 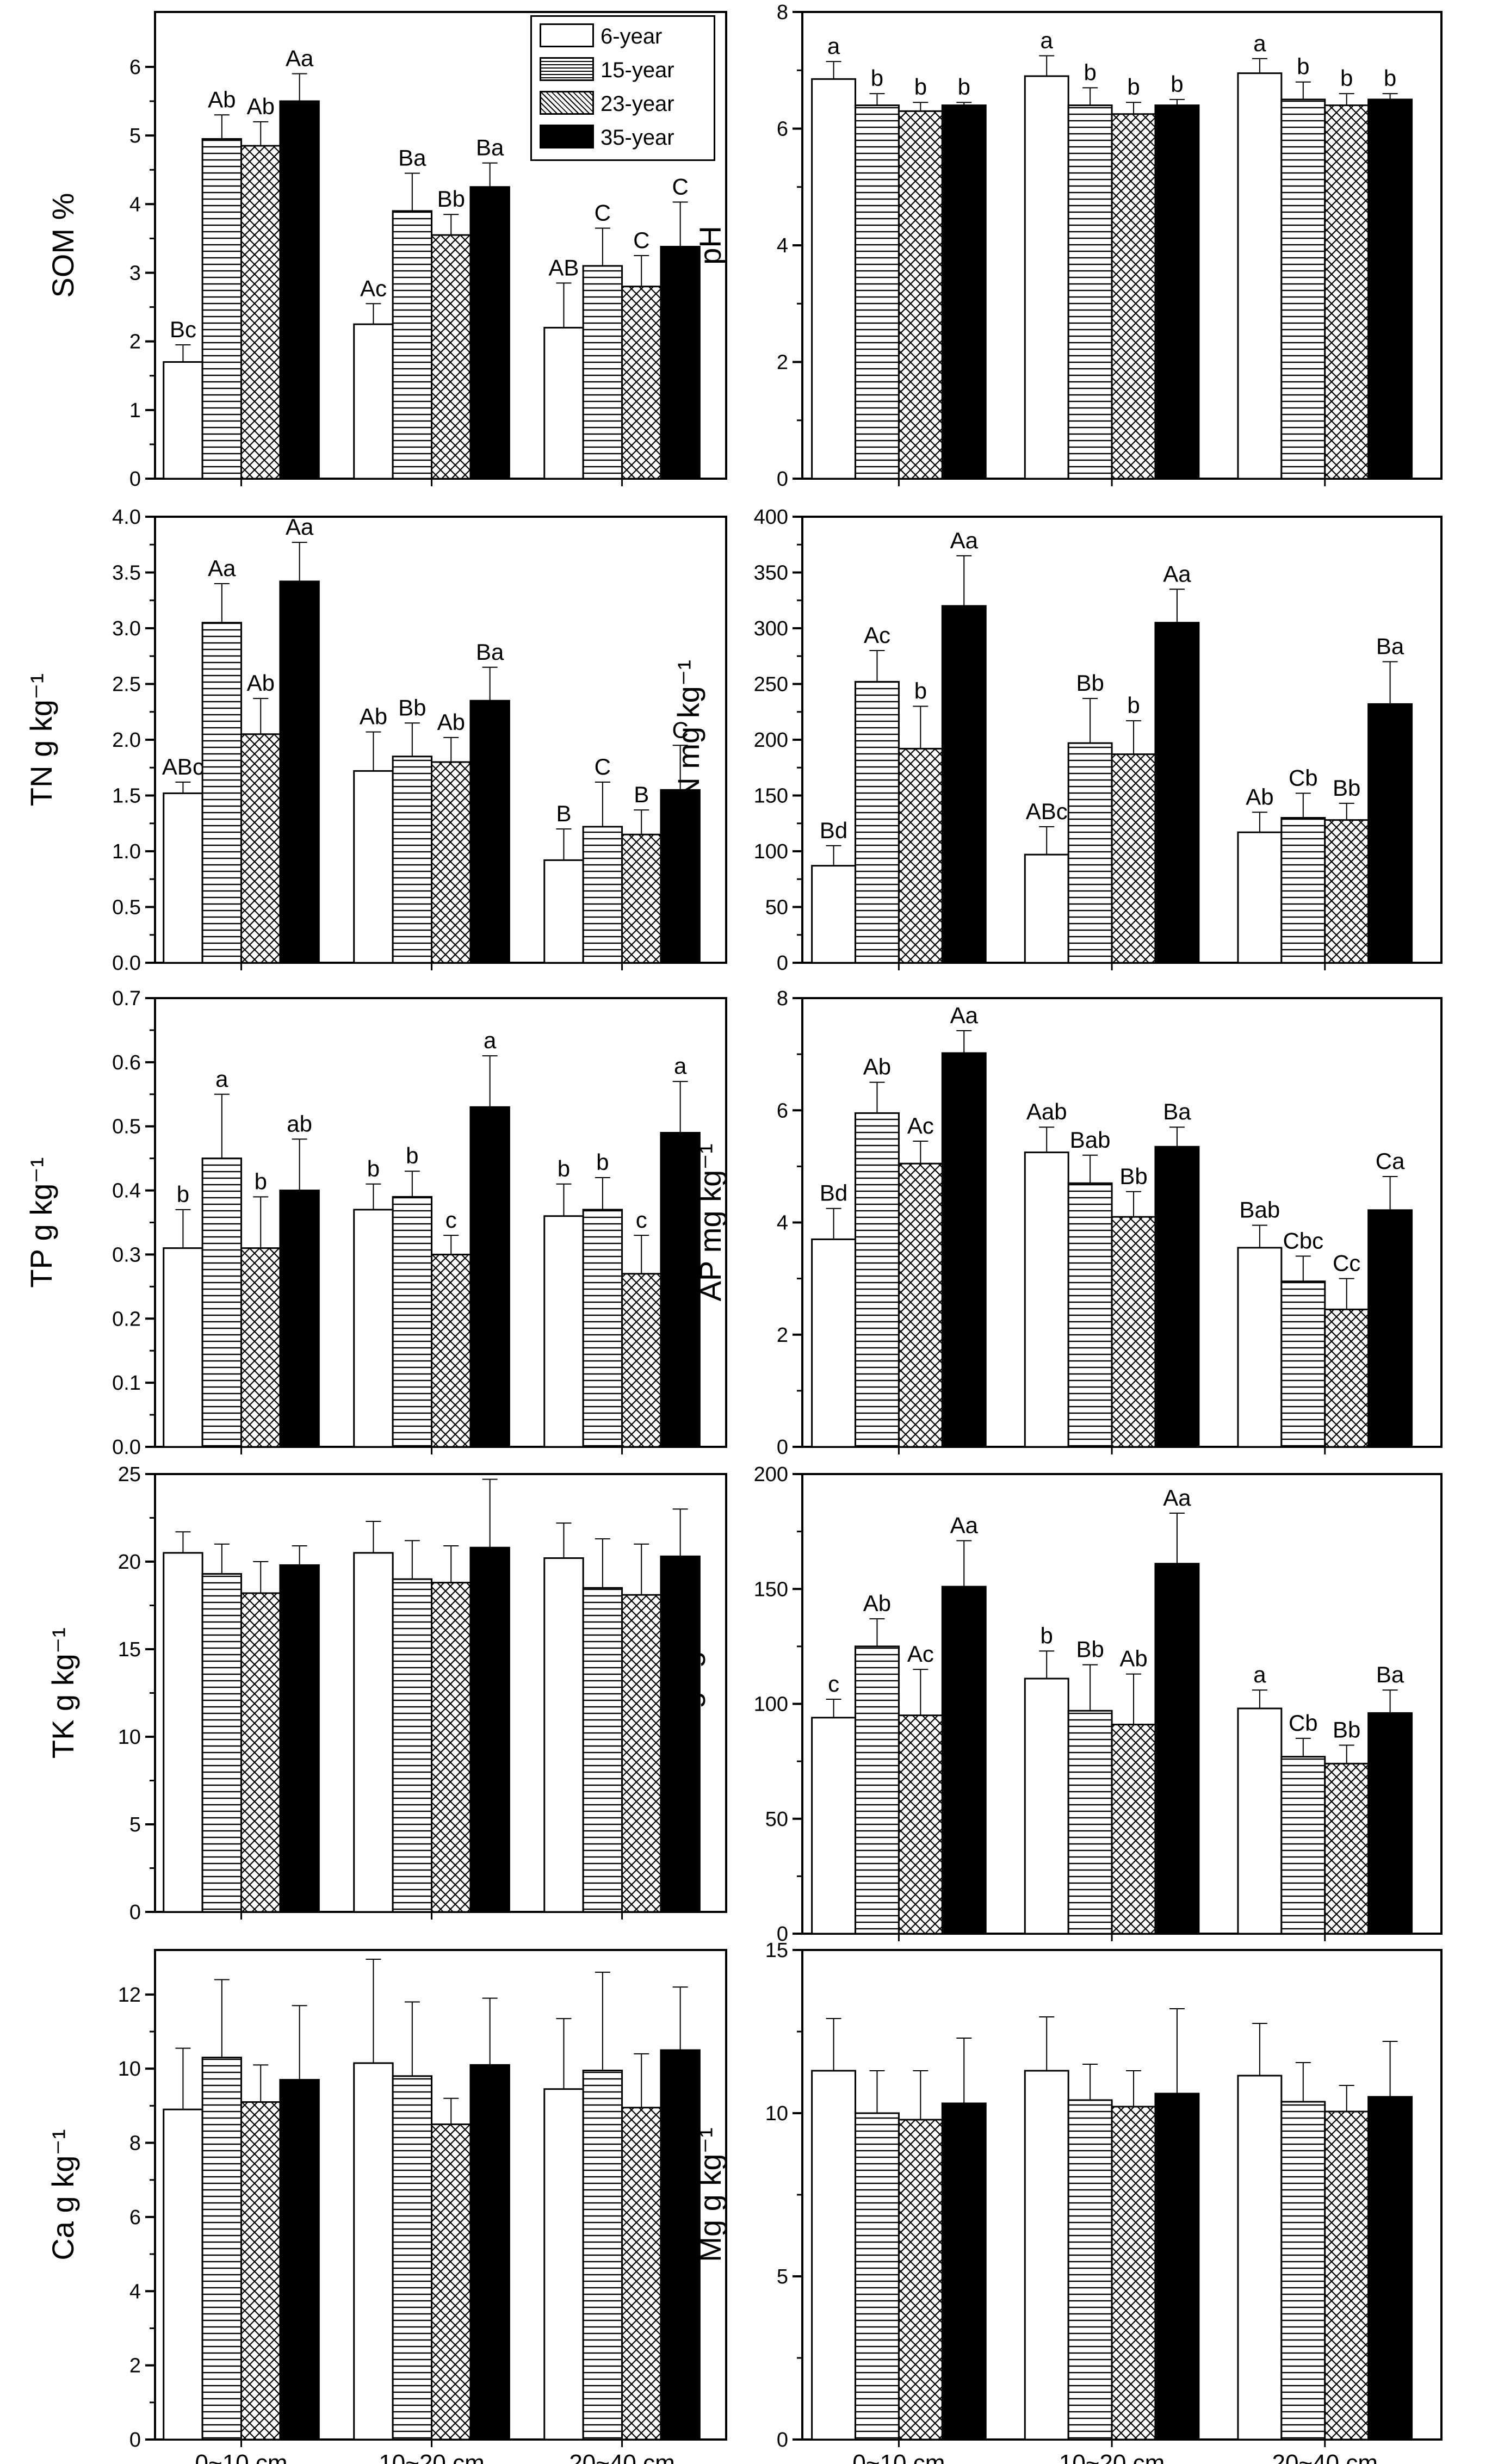 I want to click on legend-swatch-23-year, so click(x=567, y=103).